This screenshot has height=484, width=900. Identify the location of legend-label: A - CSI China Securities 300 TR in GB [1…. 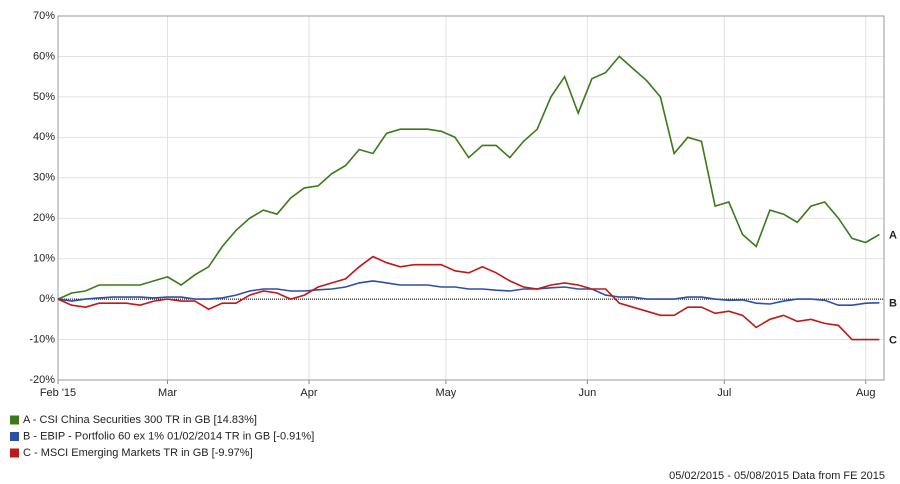
(140, 420).